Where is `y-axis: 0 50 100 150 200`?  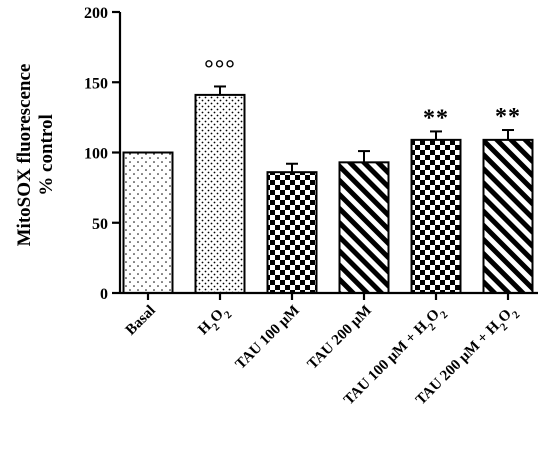
y-axis: 0 50 100 150 200 is located at coordinates (103, 154).